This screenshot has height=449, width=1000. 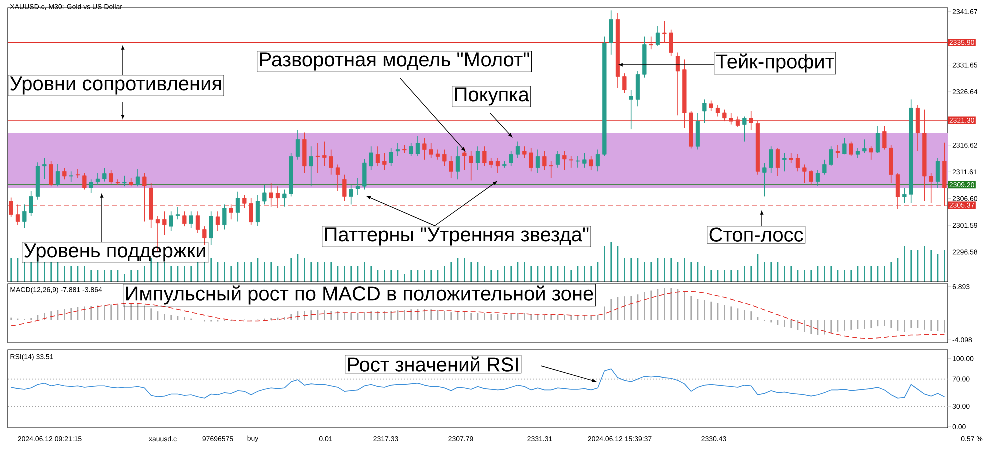 I want to click on annotation: Паттерны "Утренняя звезда", so click(x=457, y=237).